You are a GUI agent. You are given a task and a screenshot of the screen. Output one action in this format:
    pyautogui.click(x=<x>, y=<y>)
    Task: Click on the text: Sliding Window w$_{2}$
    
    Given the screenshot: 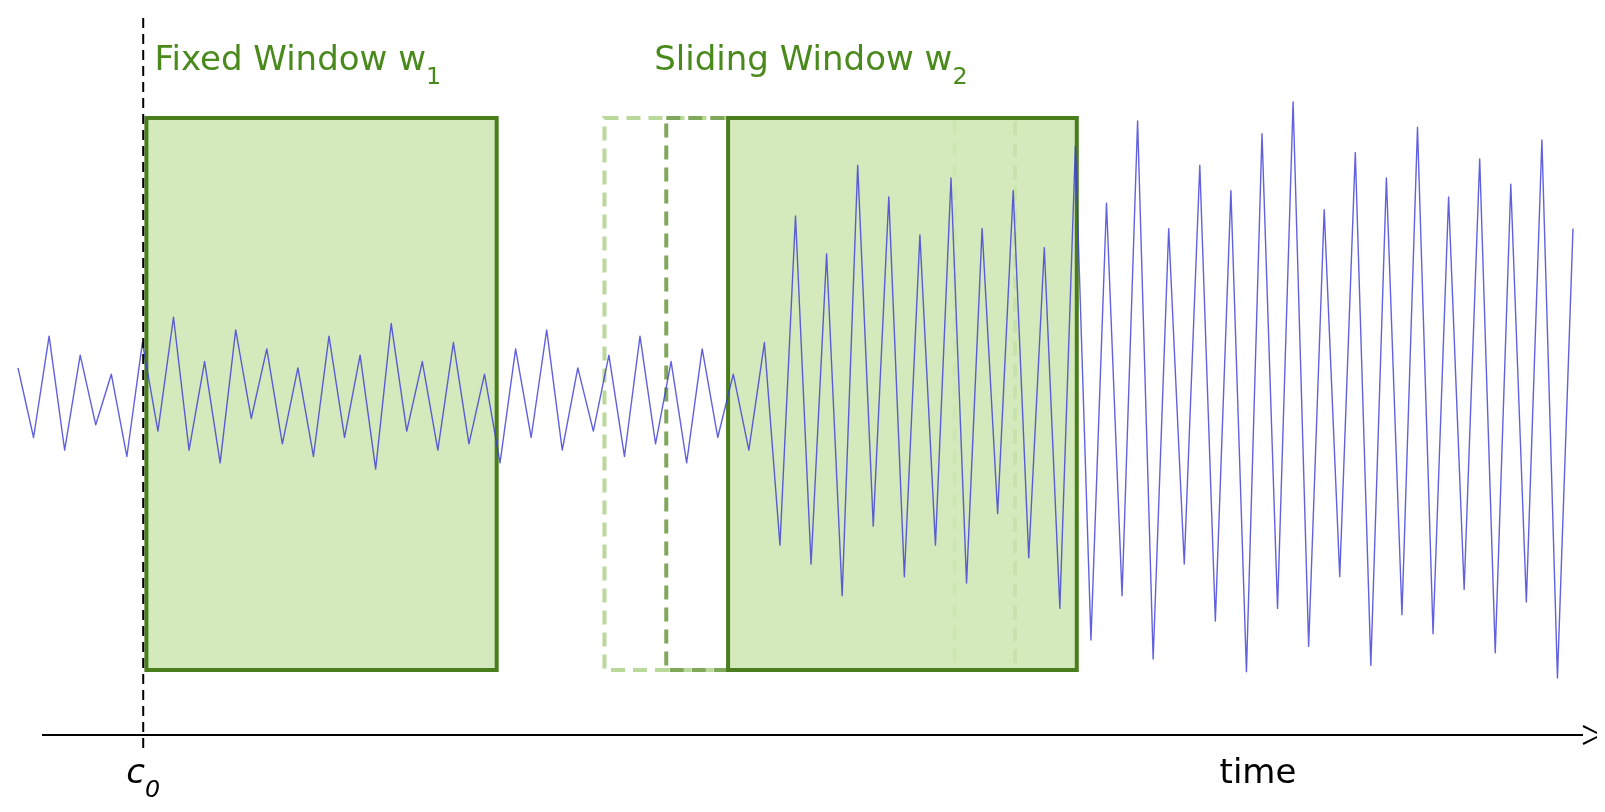 What is the action you would take?
    pyautogui.click(x=811, y=64)
    